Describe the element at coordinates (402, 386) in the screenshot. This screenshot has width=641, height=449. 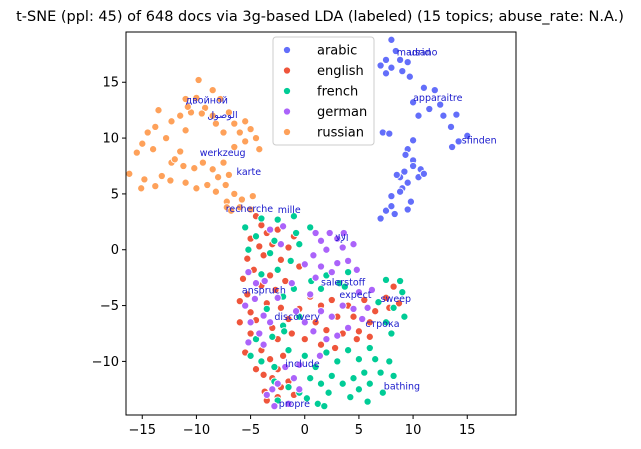
I see `annotation-label: bathing` at that location.